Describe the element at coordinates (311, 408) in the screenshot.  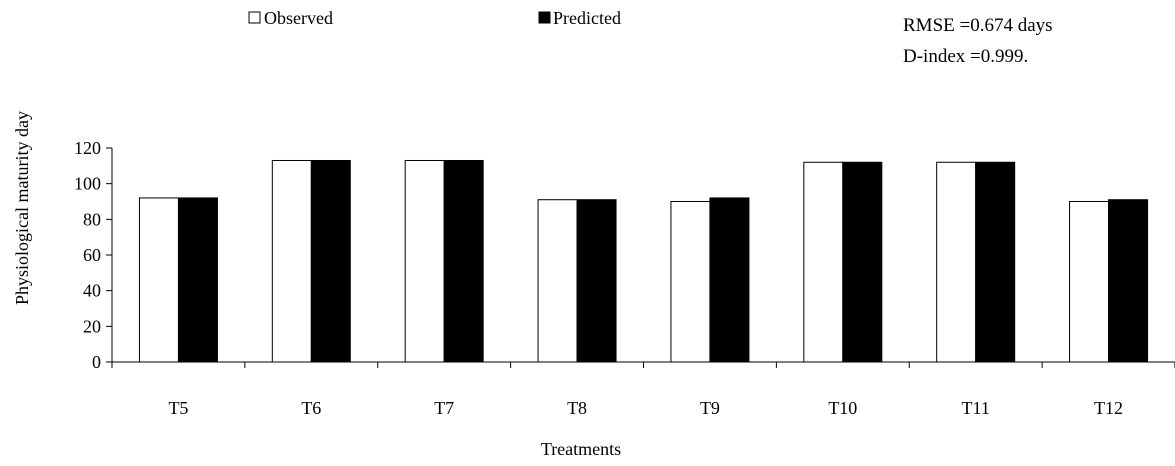
I see `x-tick-label: T6` at that location.